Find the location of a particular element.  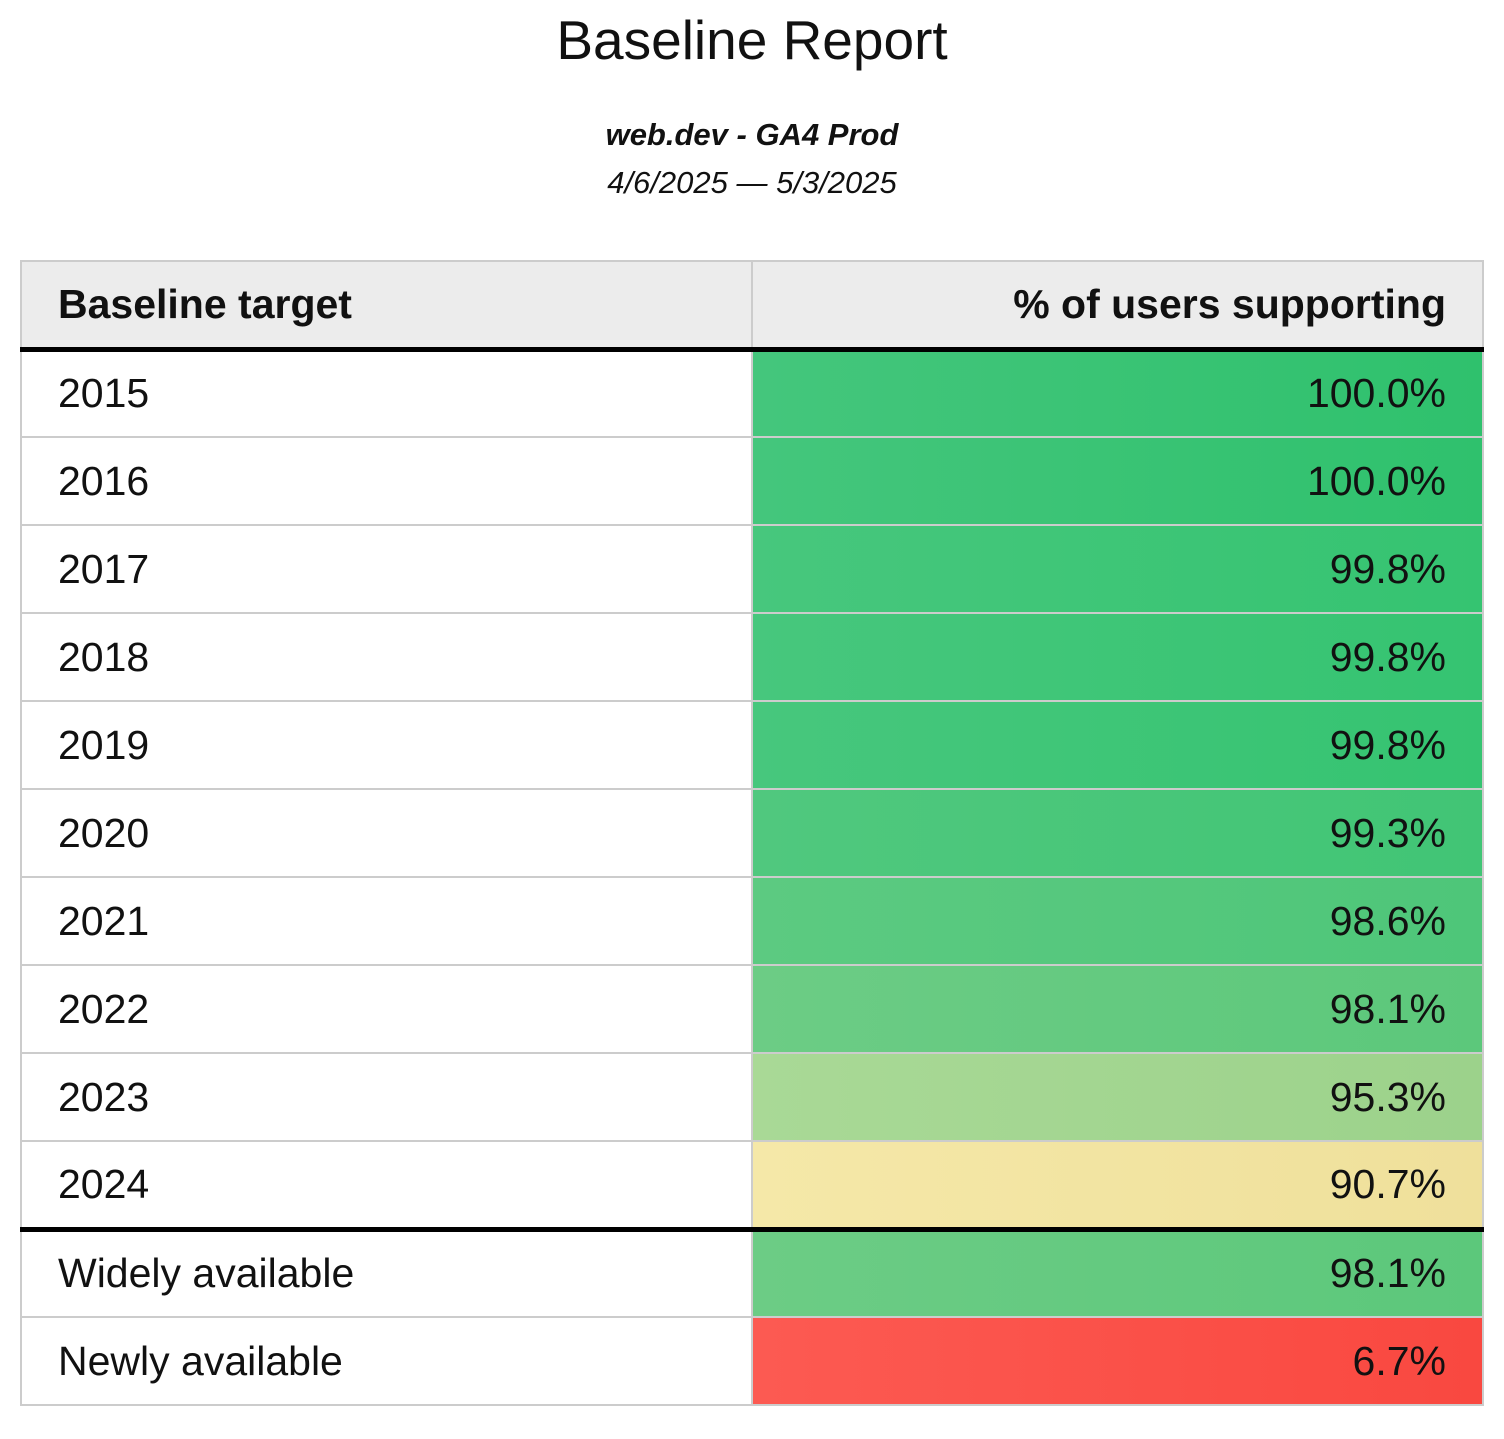

value-cell: 99.3% is located at coordinates (1117, 833).